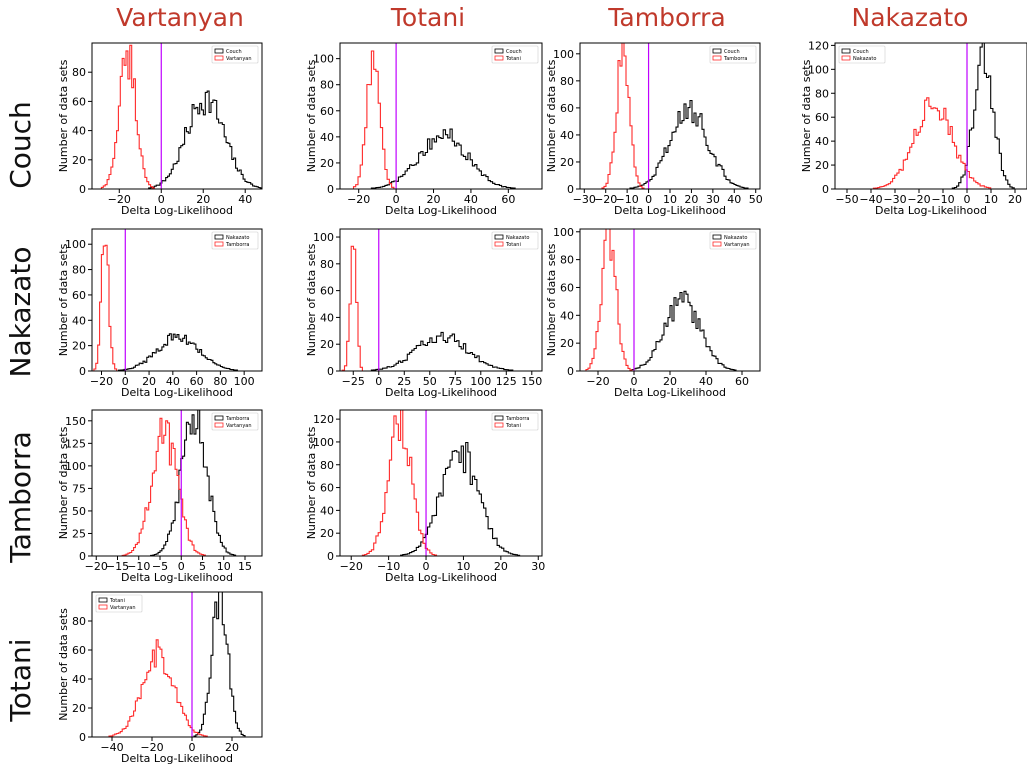 The width and height of the screenshot is (1027, 774). Describe the element at coordinates (327, 85) in the screenshot. I see `panel-0-1-ytick-label-4: 80` at that location.